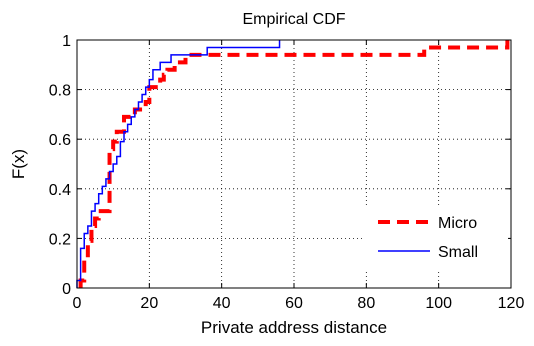 The height and width of the screenshot is (346, 534). I want to click on legend-box, so click(436, 237).